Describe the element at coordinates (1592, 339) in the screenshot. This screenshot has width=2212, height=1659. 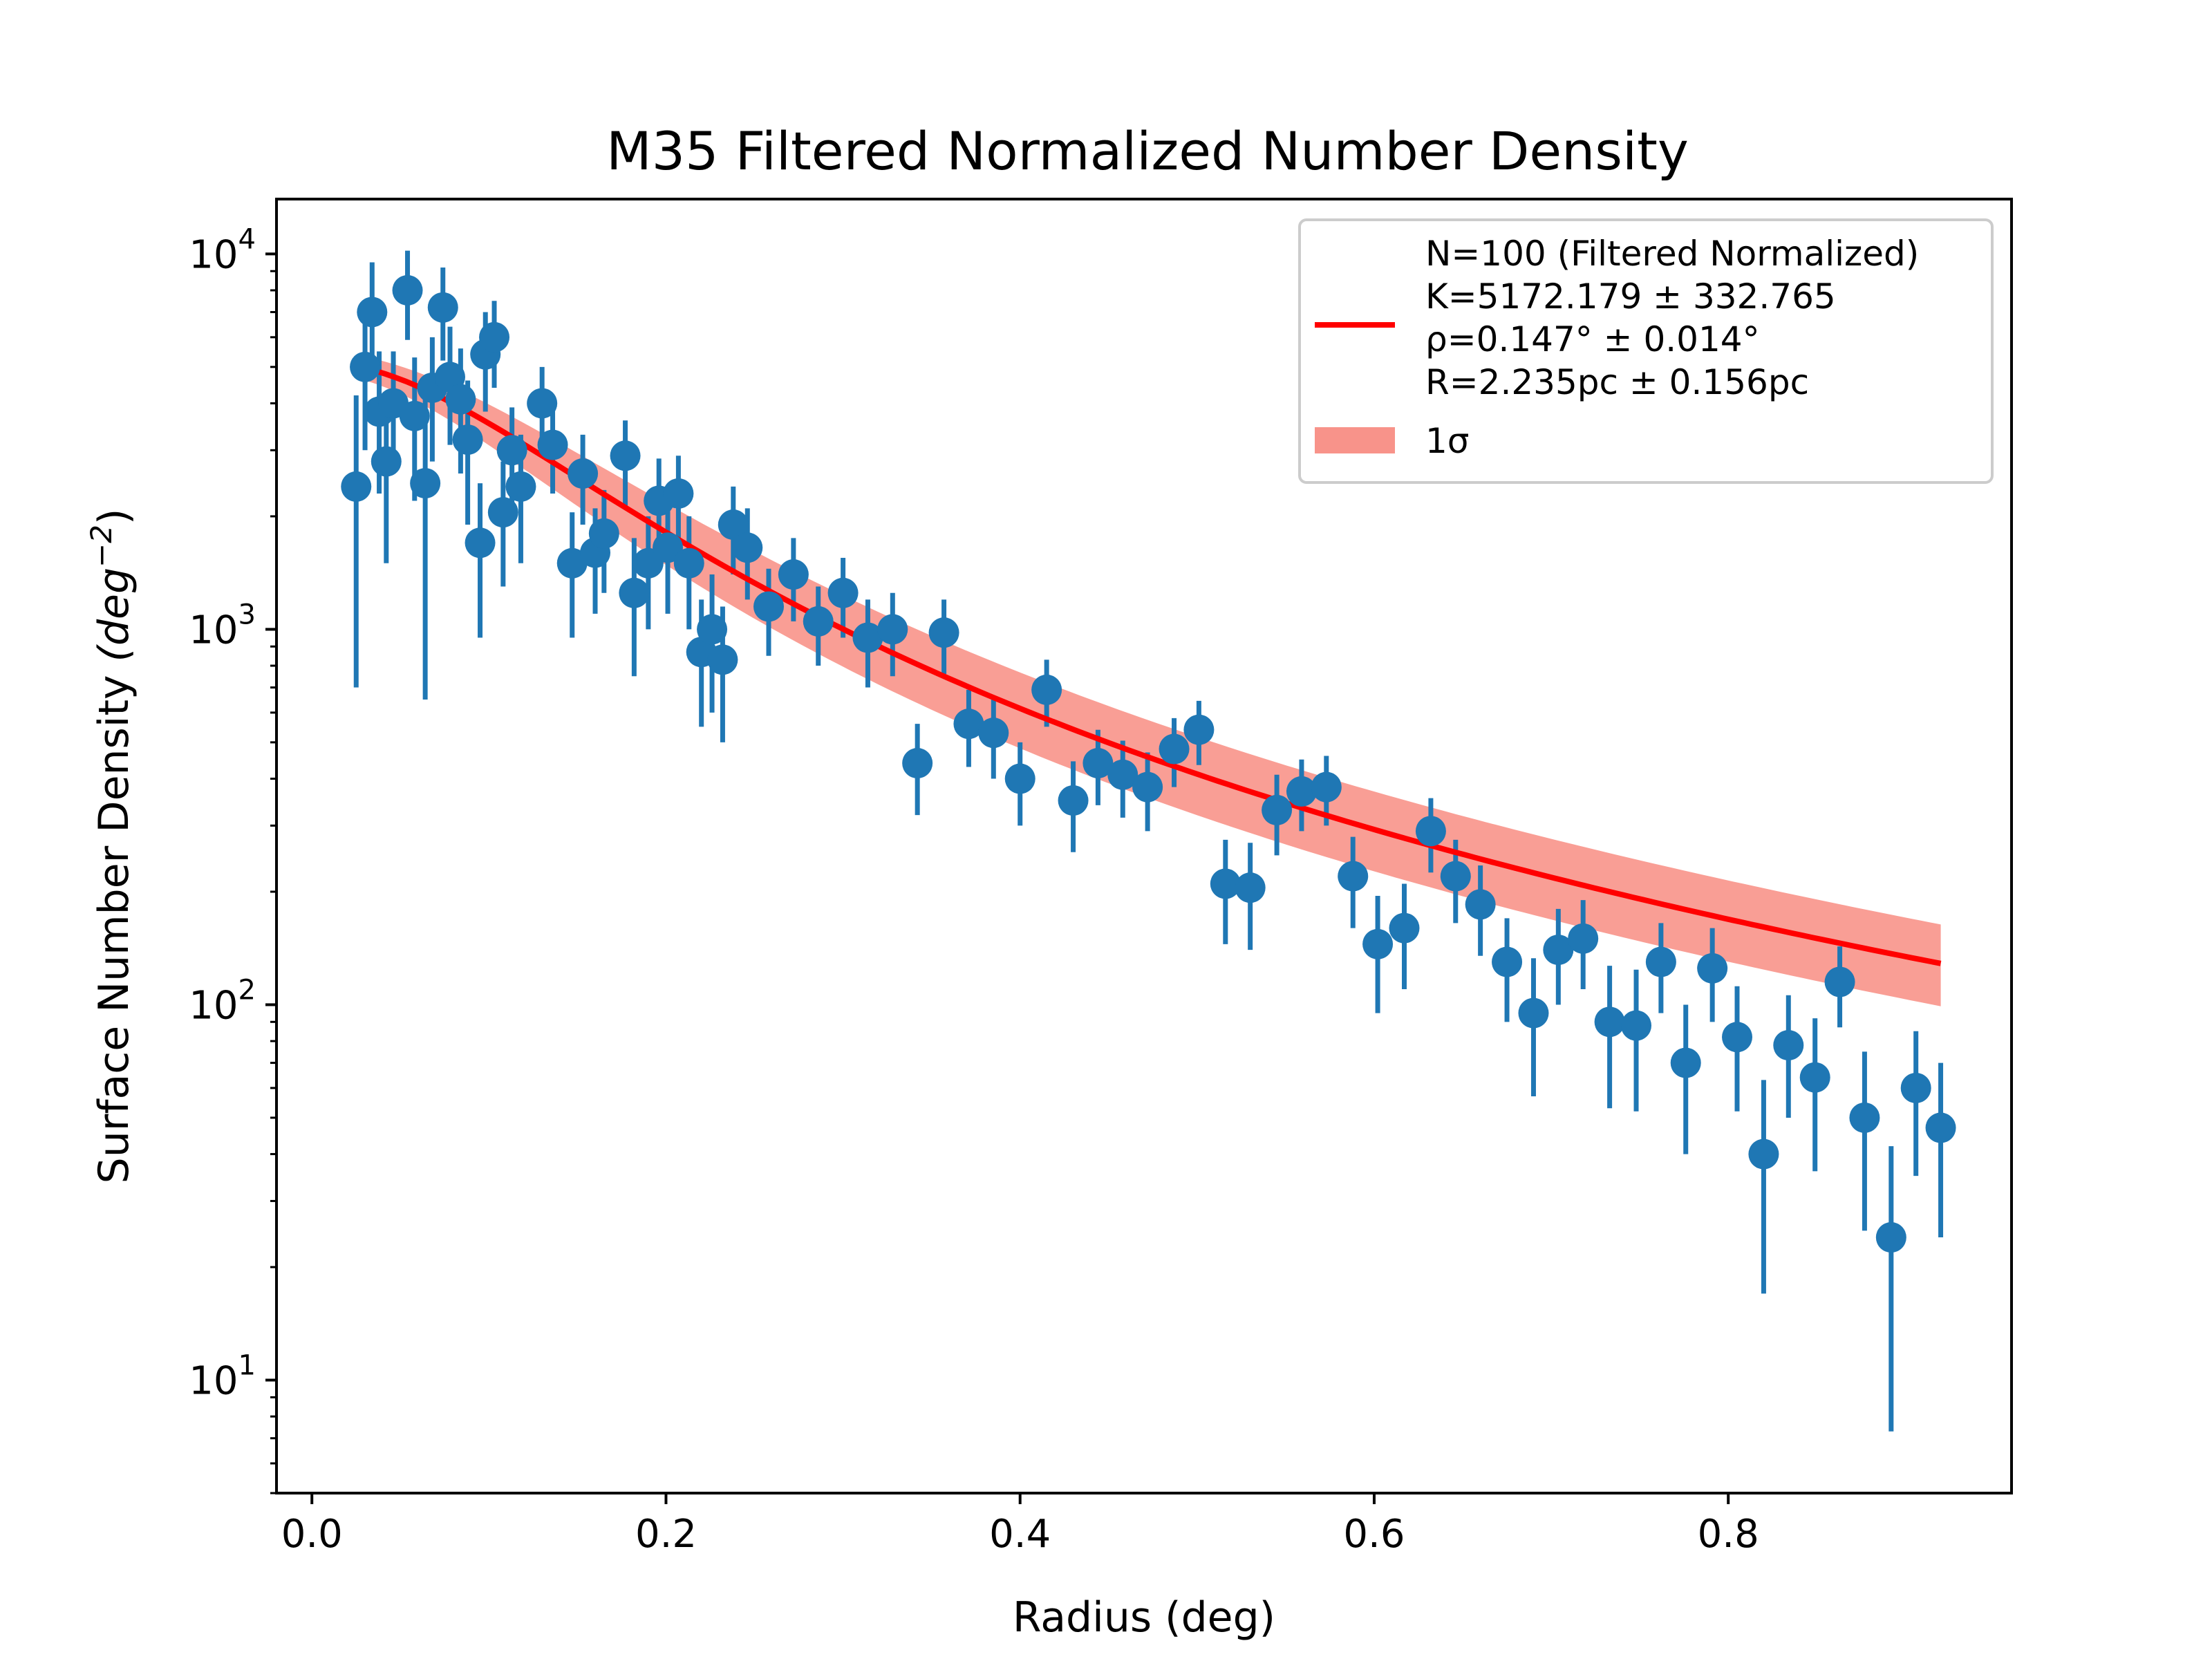
I see `legend-entry-line: ρ=0.147° ± 0.014°` at that location.